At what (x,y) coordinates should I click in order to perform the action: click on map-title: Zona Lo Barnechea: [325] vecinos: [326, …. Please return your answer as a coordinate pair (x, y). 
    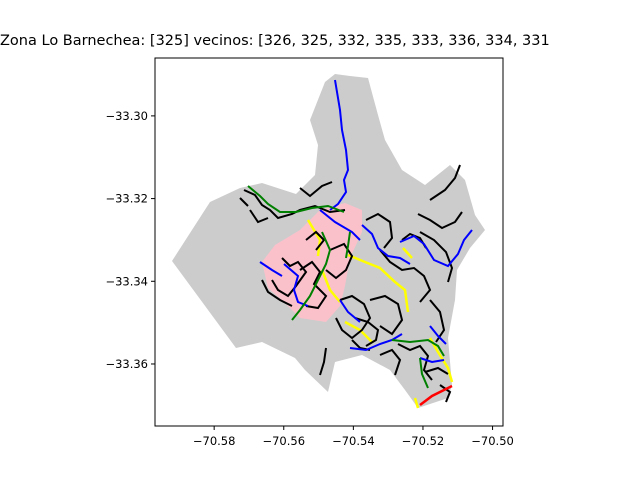
    Looking at the image, I should click on (275, 41).